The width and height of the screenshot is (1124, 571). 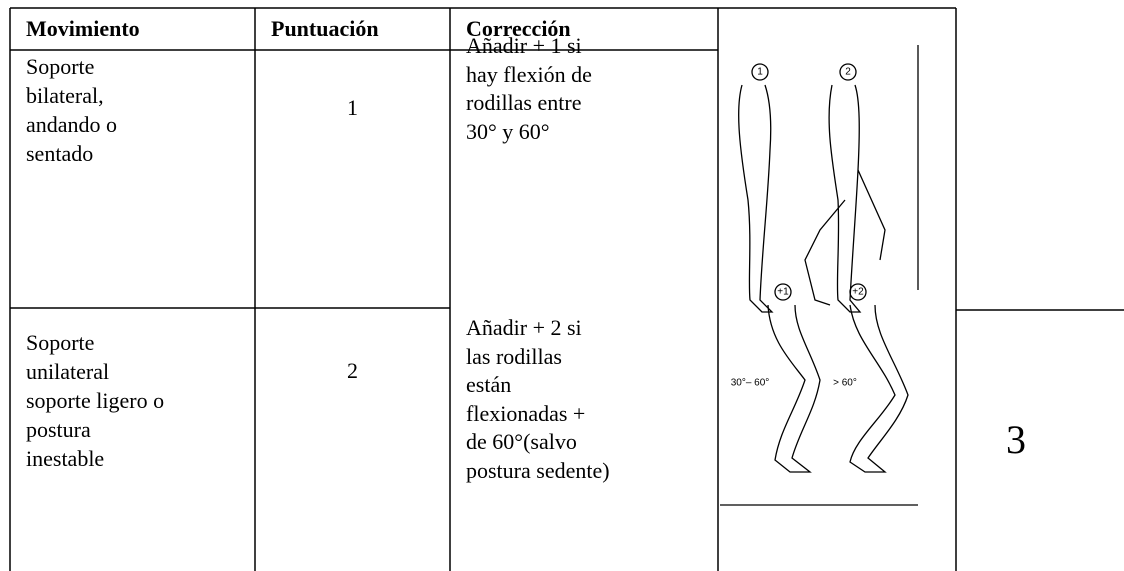 I want to click on movement-line: postura, so click(x=58, y=429).